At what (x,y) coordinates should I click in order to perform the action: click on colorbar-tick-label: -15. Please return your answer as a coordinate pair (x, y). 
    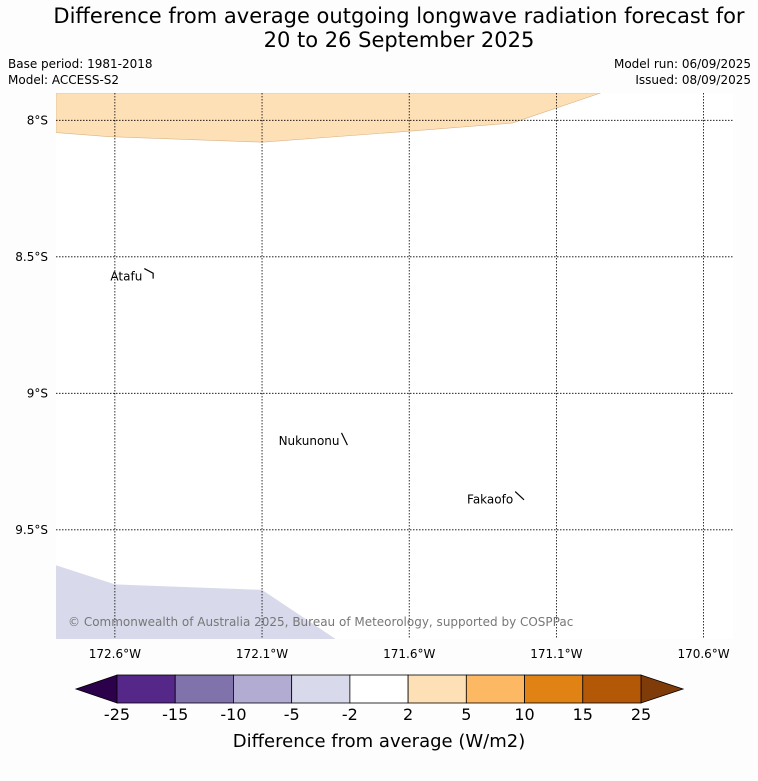
    Looking at the image, I should click on (175, 714).